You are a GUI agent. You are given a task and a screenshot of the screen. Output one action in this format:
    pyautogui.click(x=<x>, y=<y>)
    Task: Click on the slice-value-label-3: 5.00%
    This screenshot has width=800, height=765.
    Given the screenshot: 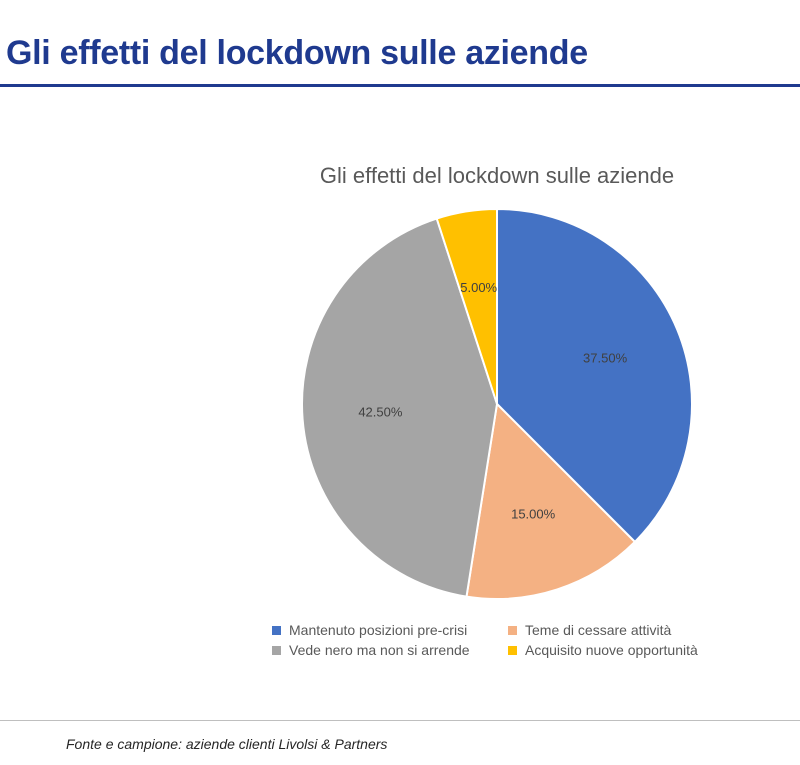 What is the action you would take?
    pyautogui.click(x=478, y=287)
    